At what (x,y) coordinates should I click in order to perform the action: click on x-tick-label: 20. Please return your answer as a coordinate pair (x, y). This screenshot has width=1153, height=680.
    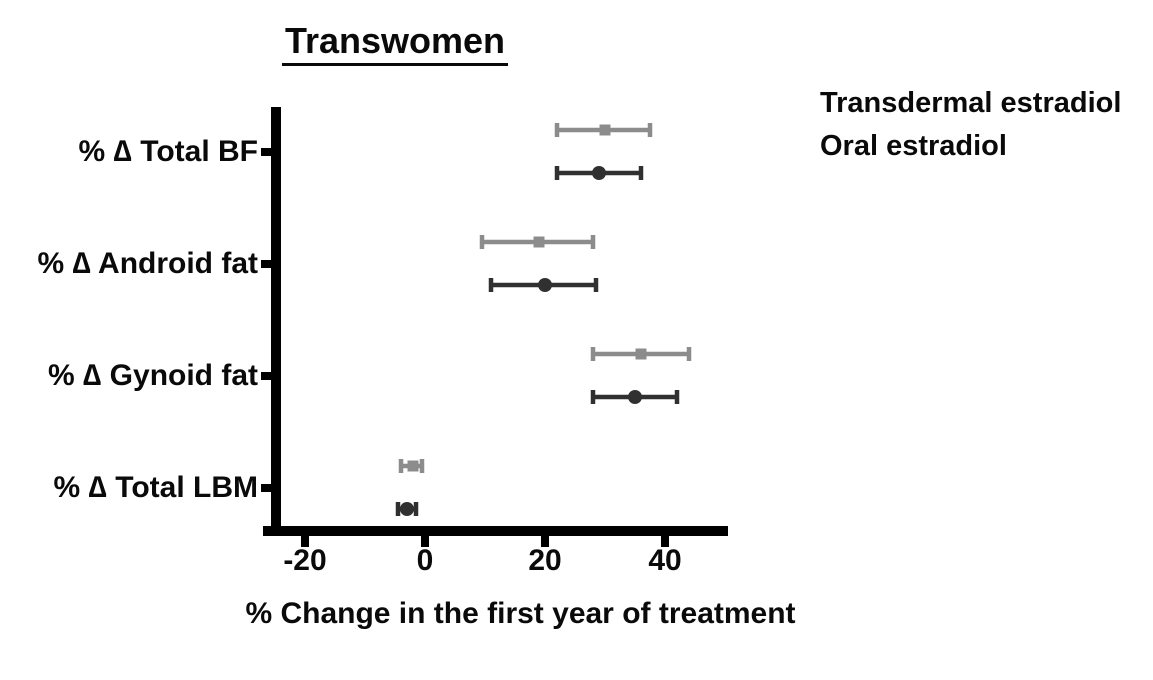
    Looking at the image, I should click on (545, 560).